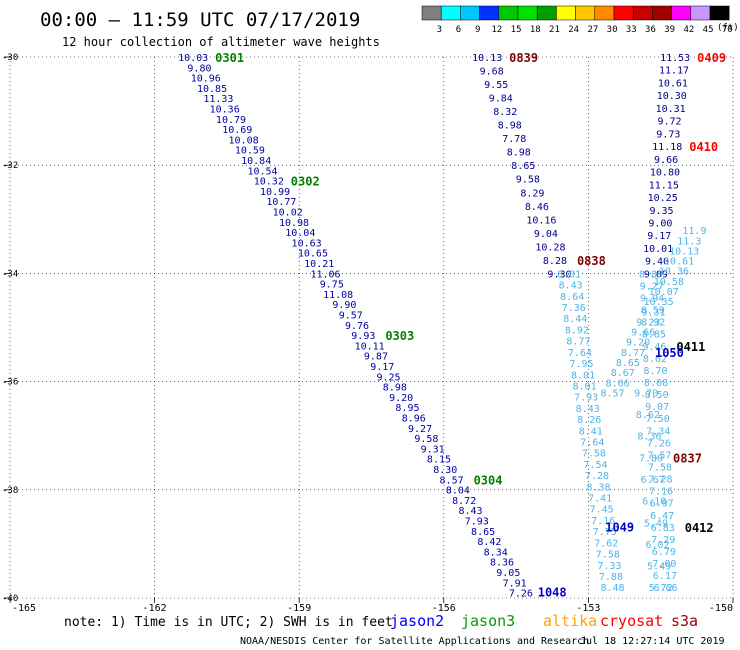  I want to click on swh-value: 8.15, so click(439, 460).